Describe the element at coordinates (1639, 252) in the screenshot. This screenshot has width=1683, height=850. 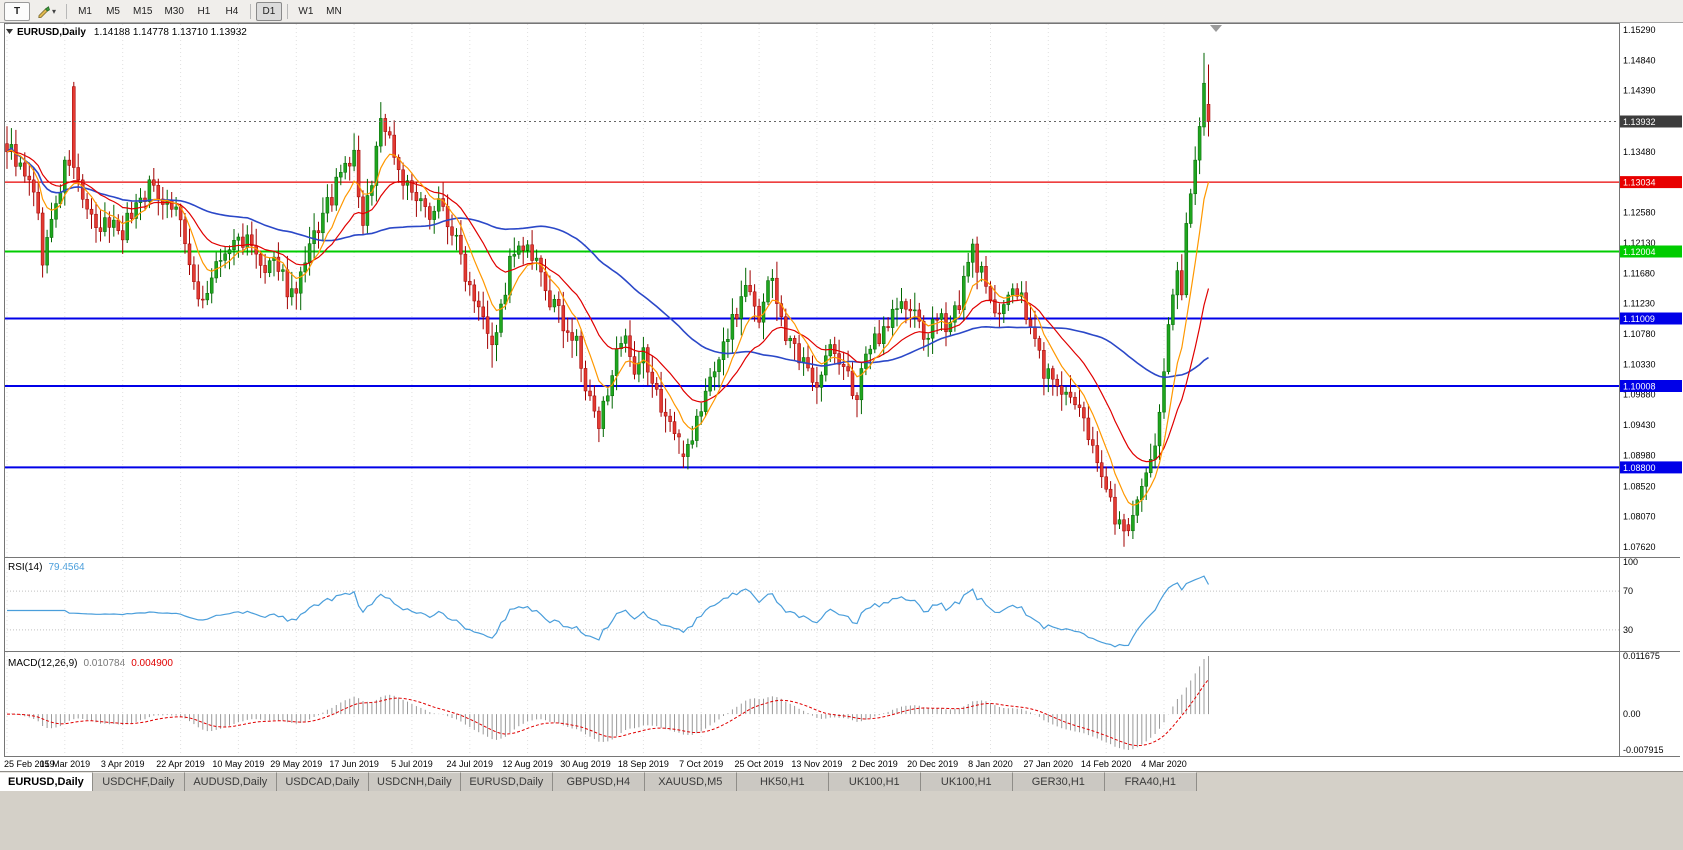
I see `svg-text: 1.12004` at that location.